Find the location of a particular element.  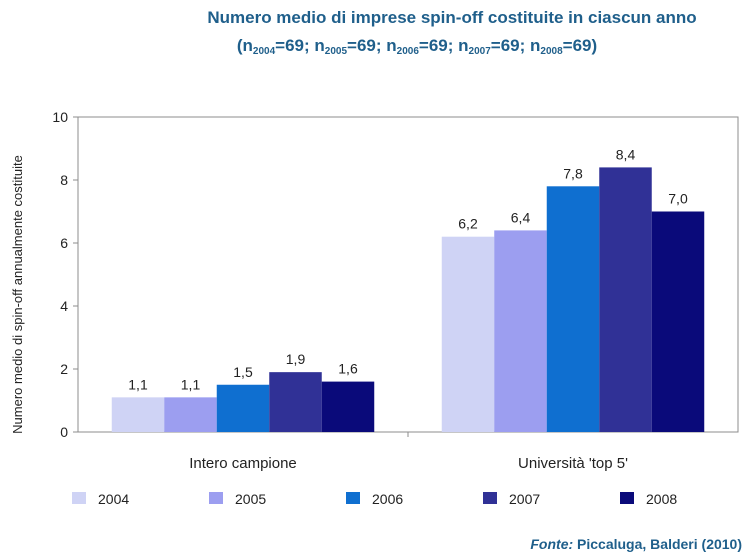

category-label: Università 'top 5' is located at coordinates (573, 463).